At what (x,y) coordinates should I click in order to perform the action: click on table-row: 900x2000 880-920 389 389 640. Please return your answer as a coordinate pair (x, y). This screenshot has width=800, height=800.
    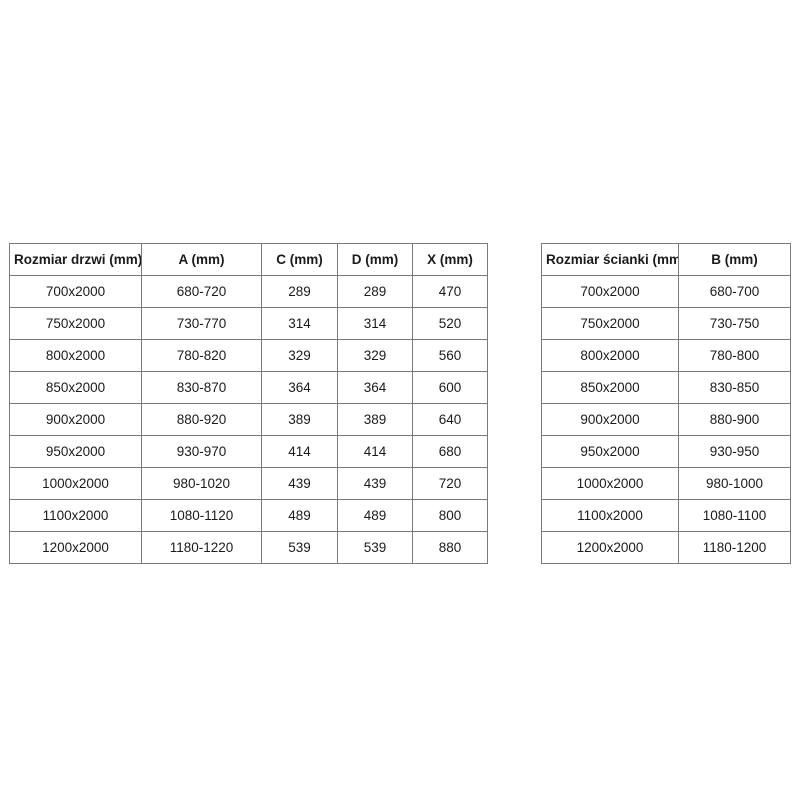
    Looking at the image, I should click on (248, 419).